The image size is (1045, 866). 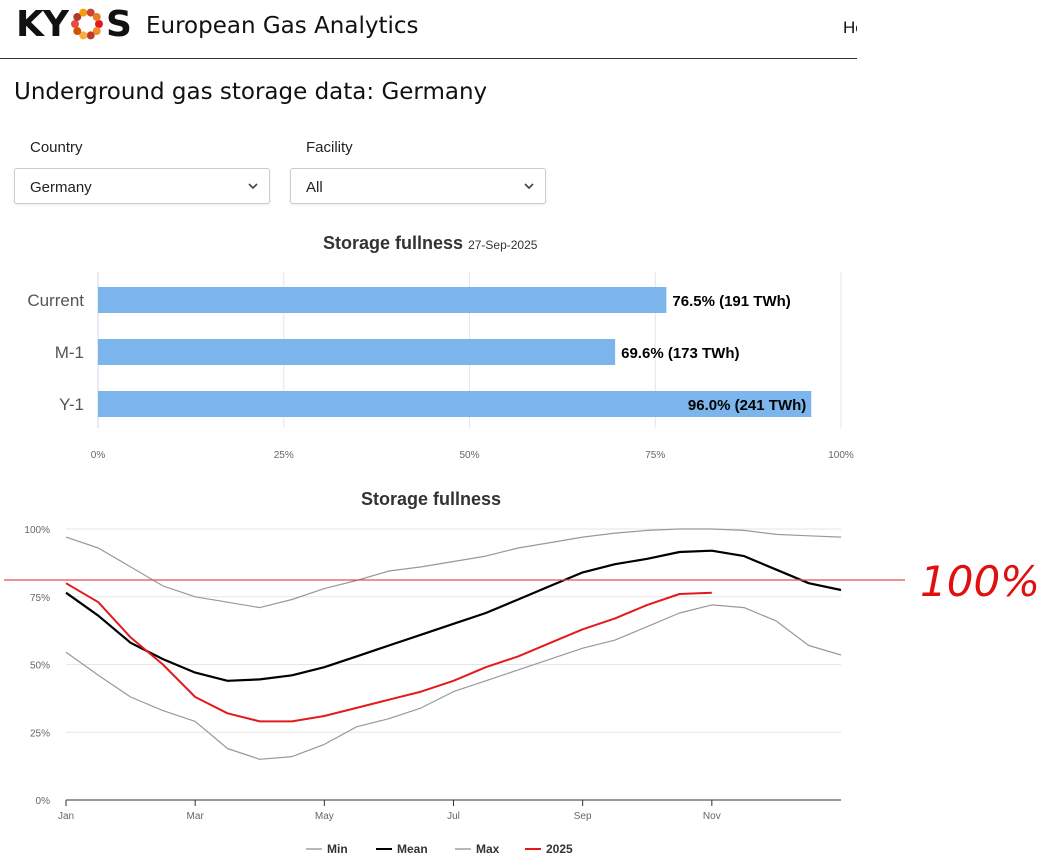 I want to click on legend-label-mean: Mean, so click(x=412, y=849).